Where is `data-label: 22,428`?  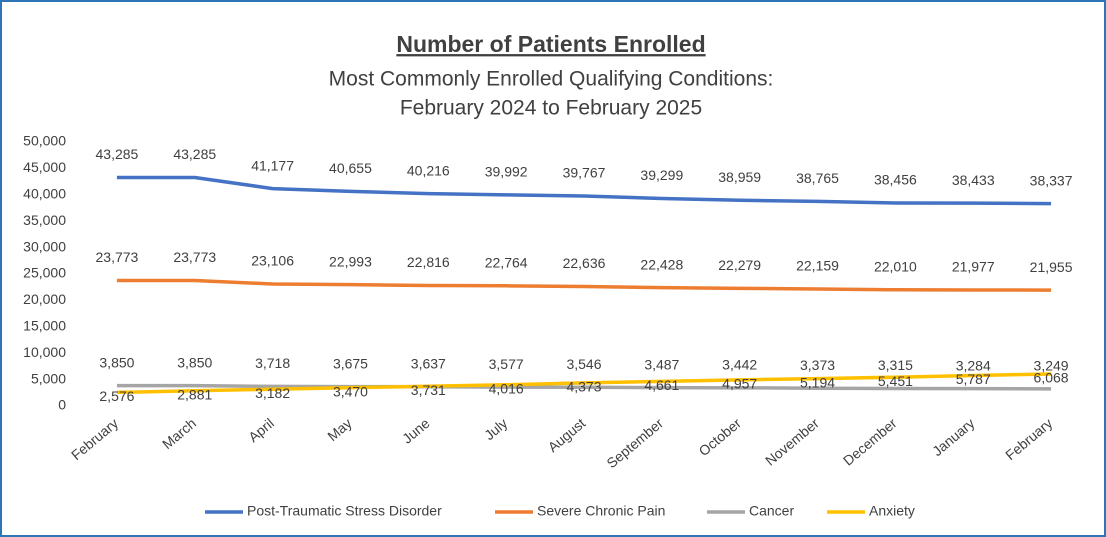
data-label: 22,428 is located at coordinates (661, 264).